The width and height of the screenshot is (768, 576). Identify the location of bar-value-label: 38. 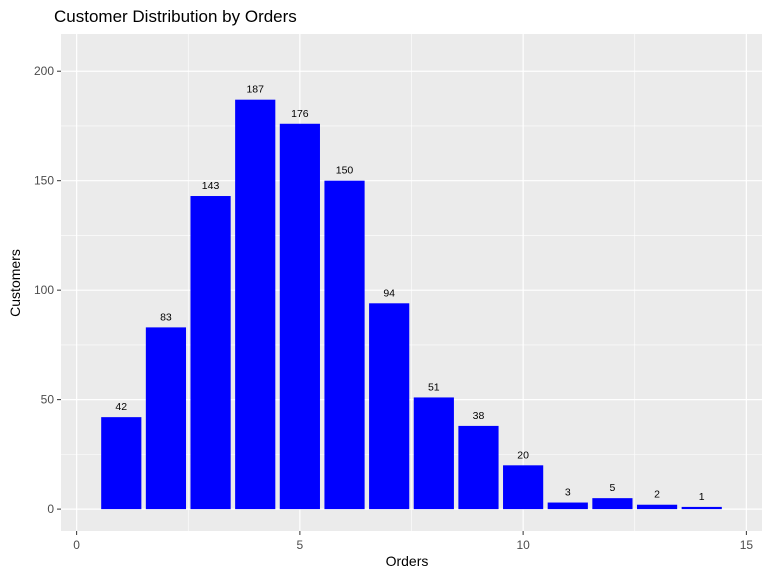
(479, 416).